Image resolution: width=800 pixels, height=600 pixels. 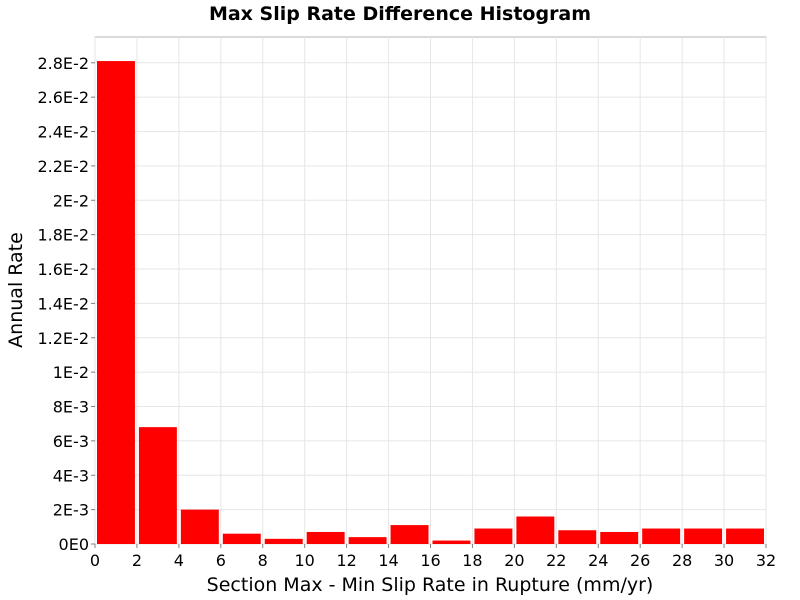 I want to click on y-tick-label: 0E0, so click(x=74, y=544).